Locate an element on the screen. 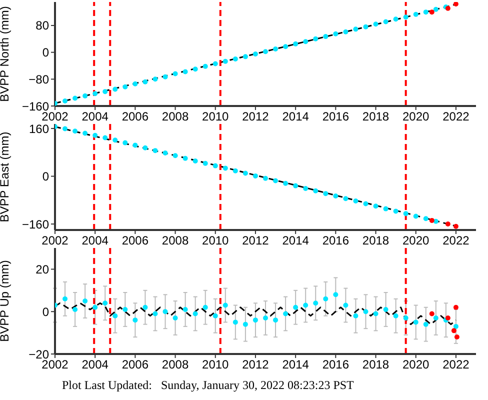 The width and height of the screenshot is (488, 400). y-tick-label: 80 is located at coordinates (43, 25).